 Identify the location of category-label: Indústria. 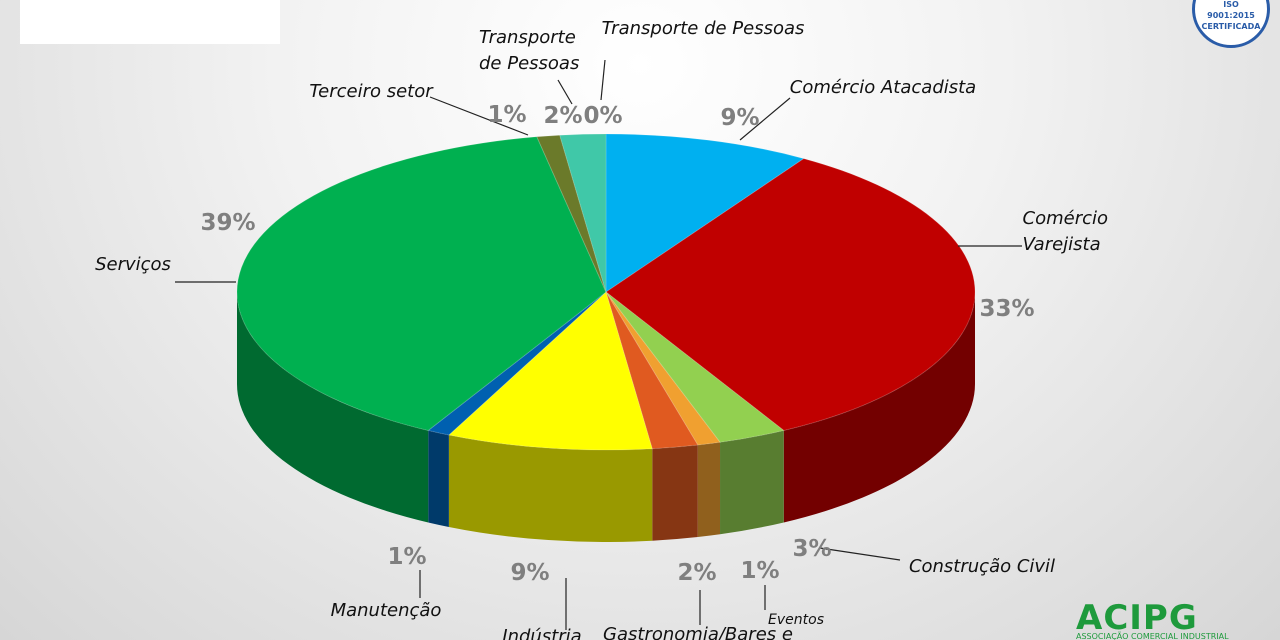
(542, 633).